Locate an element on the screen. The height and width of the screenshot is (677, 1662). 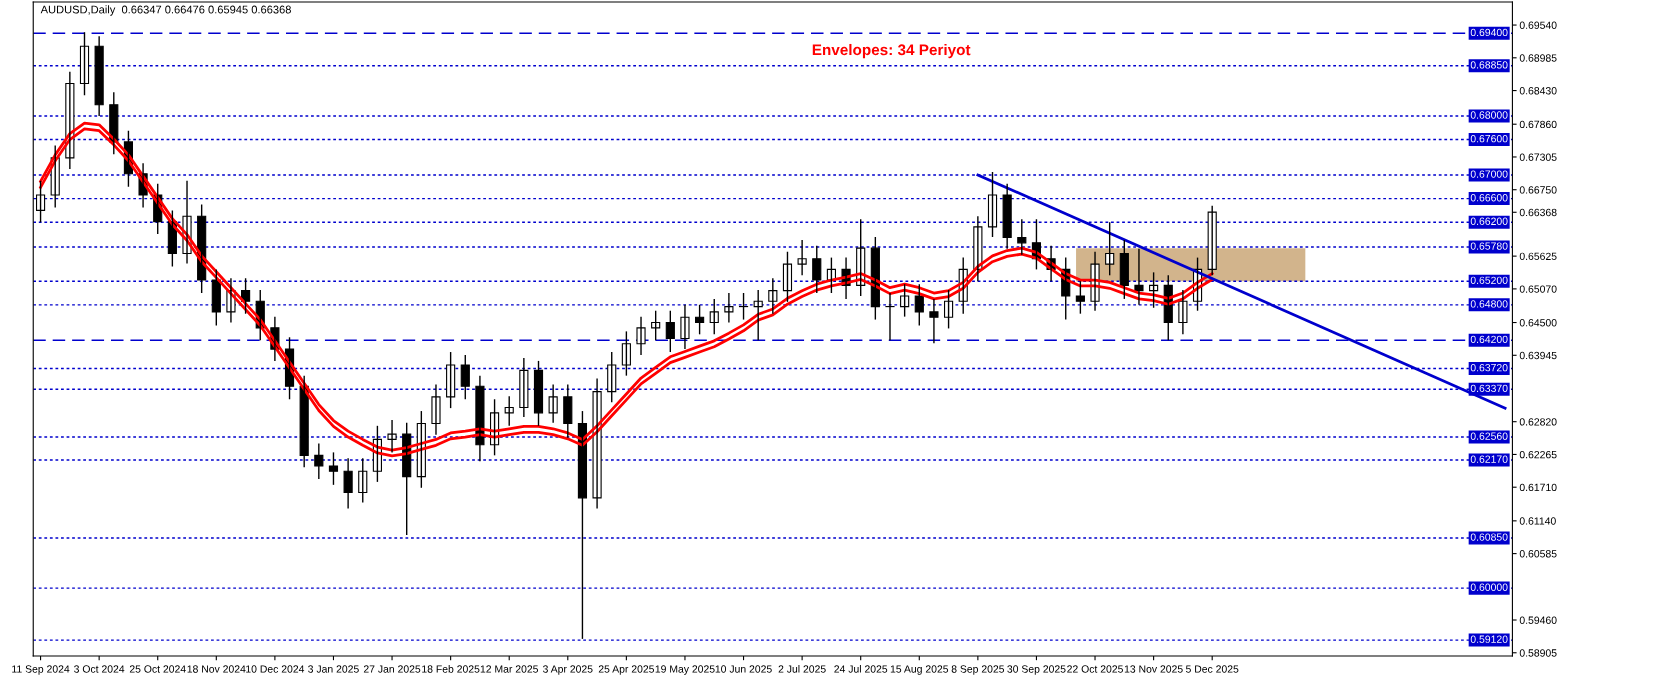
x-tick-label: 27 Jan 2025 is located at coordinates (392, 669).